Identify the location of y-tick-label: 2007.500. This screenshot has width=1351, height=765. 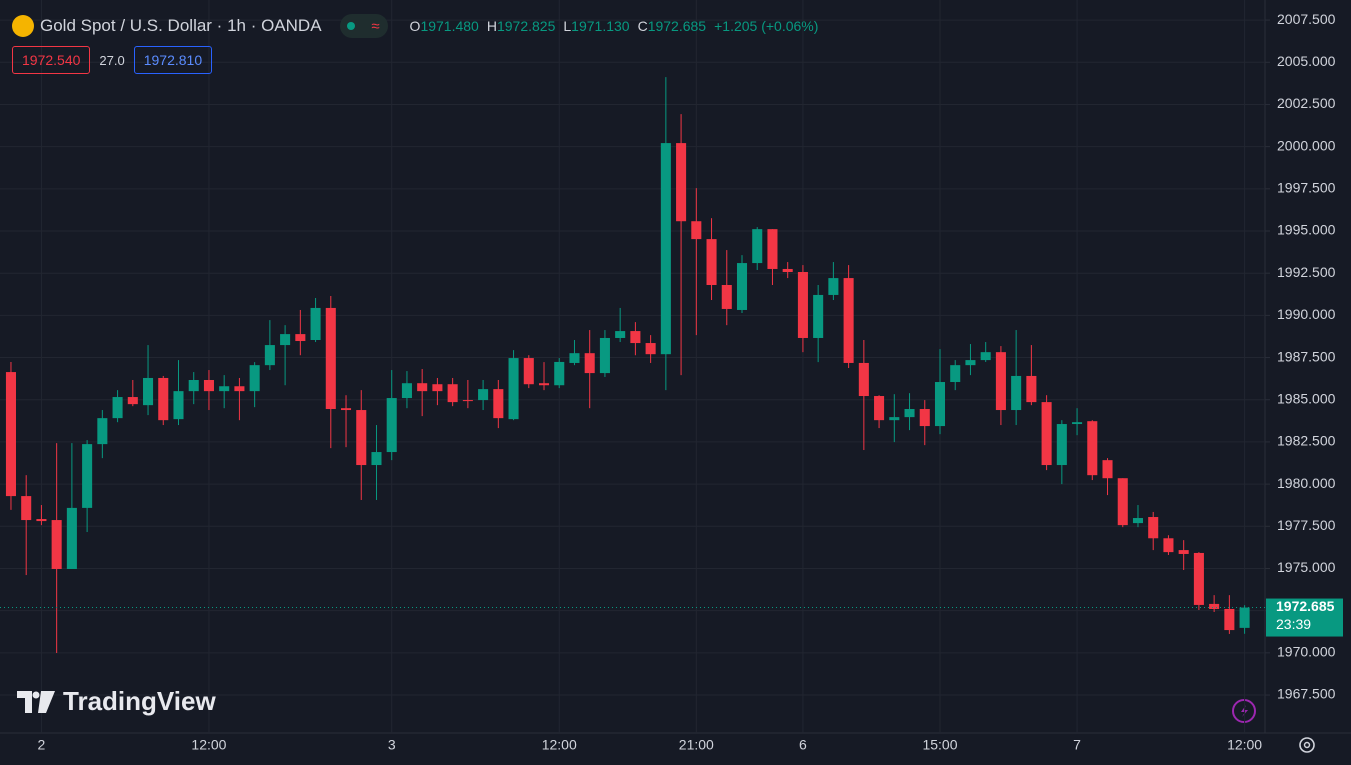
(1306, 19).